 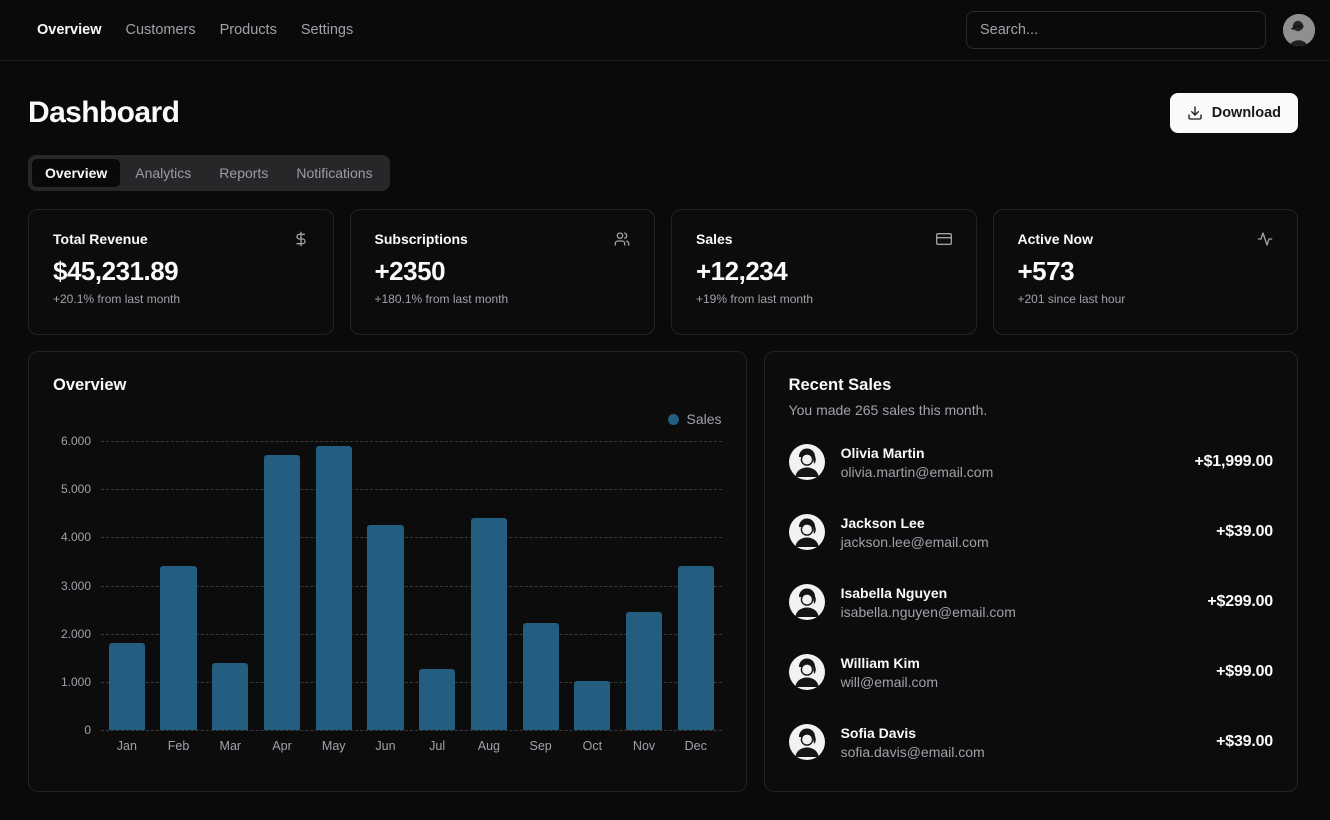 What do you see at coordinates (76, 173) in the screenshot?
I see `tab-overview: Overview` at bounding box center [76, 173].